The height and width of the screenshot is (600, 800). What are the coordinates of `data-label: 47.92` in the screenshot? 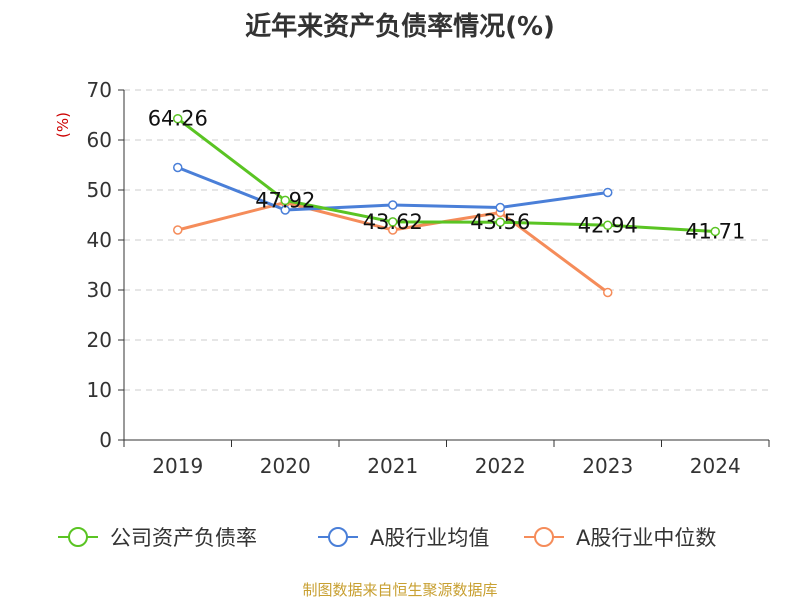 It's located at (285, 200).